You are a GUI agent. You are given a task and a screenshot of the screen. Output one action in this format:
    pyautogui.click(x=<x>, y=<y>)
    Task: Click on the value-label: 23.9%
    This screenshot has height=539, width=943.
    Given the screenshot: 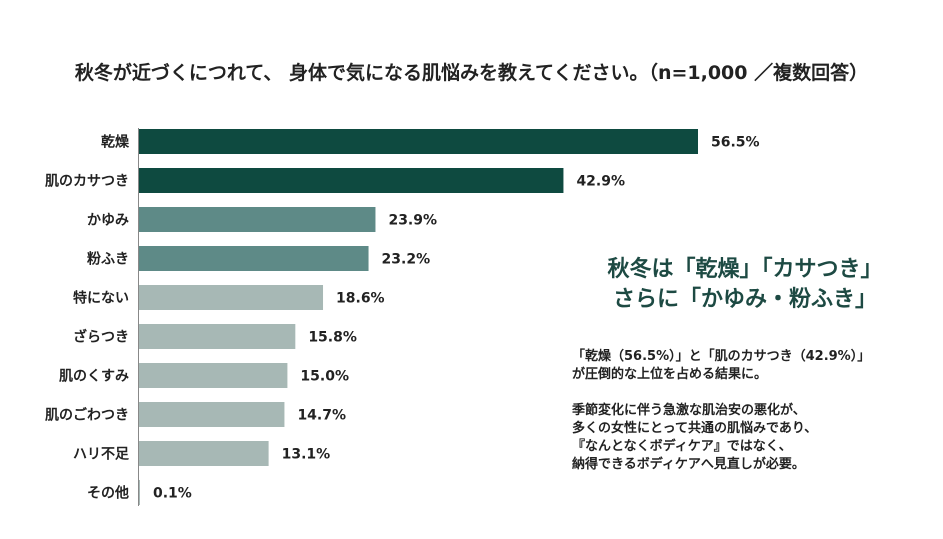 What is the action you would take?
    pyautogui.click(x=412, y=221)
    